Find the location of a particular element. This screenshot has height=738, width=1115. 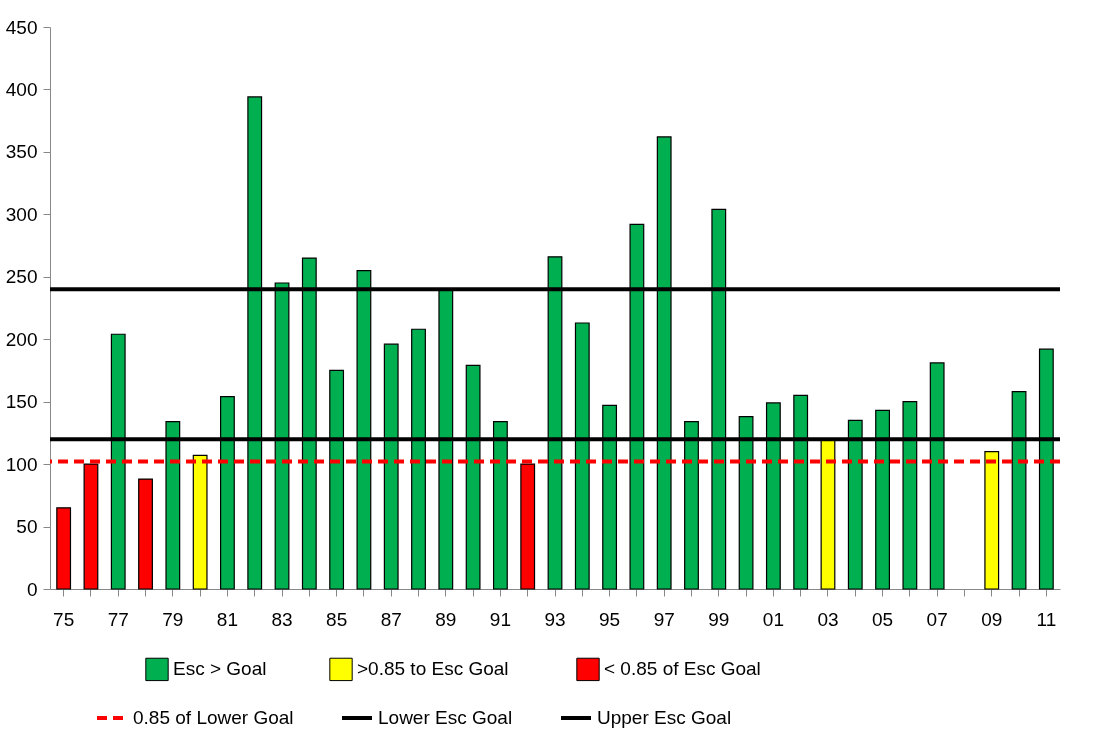

x-tick-label: 05 is located at coordinates (883, 619).